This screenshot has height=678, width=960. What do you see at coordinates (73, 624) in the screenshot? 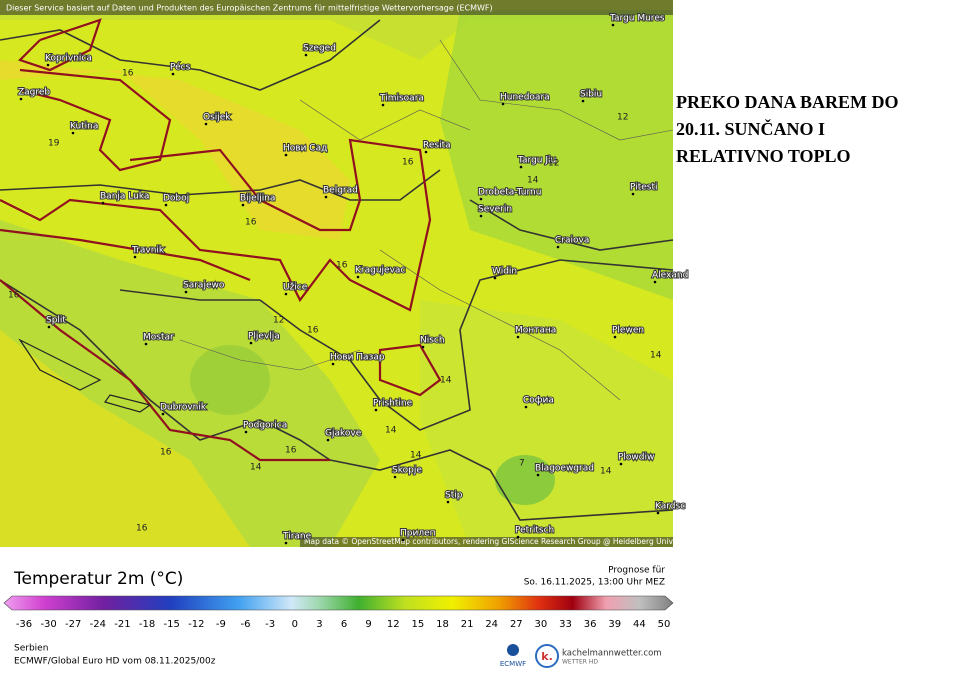
I see `scale-tick-label: -27` at bounding box center [73, 624].